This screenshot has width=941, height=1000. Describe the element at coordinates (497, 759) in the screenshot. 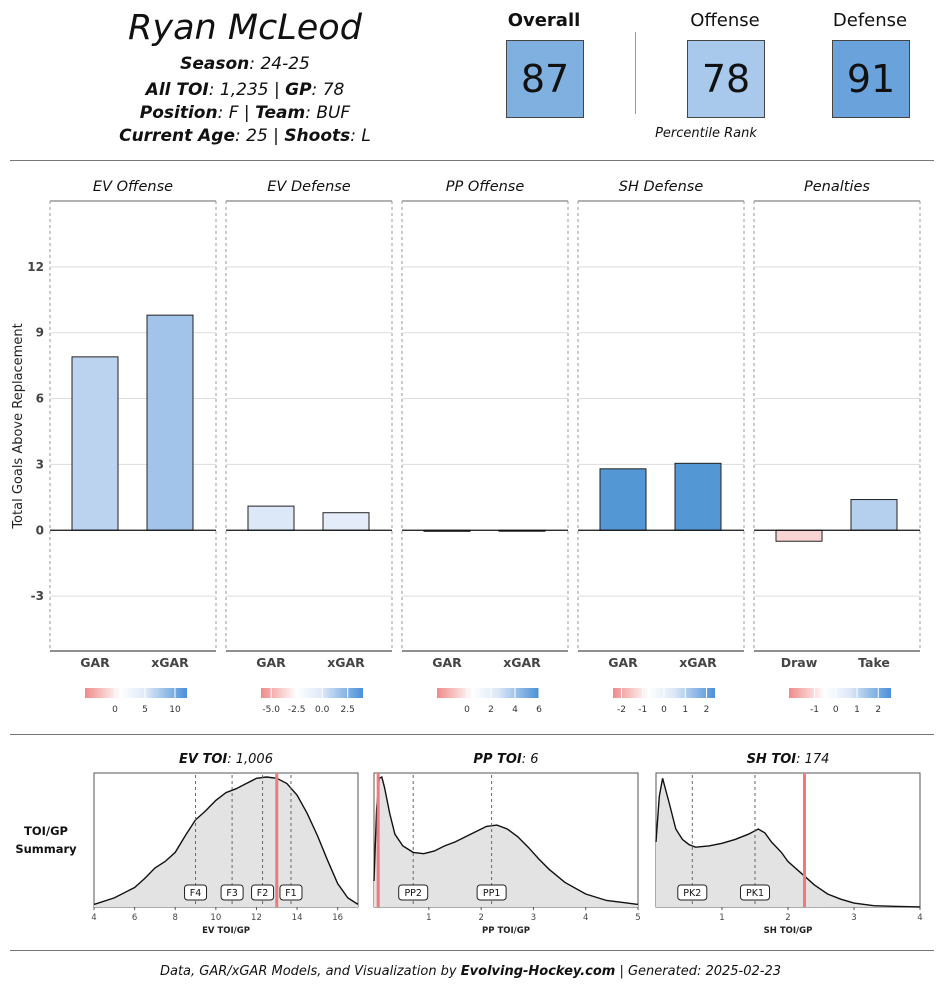

I see `density-title-label: PP TOI` at that location.